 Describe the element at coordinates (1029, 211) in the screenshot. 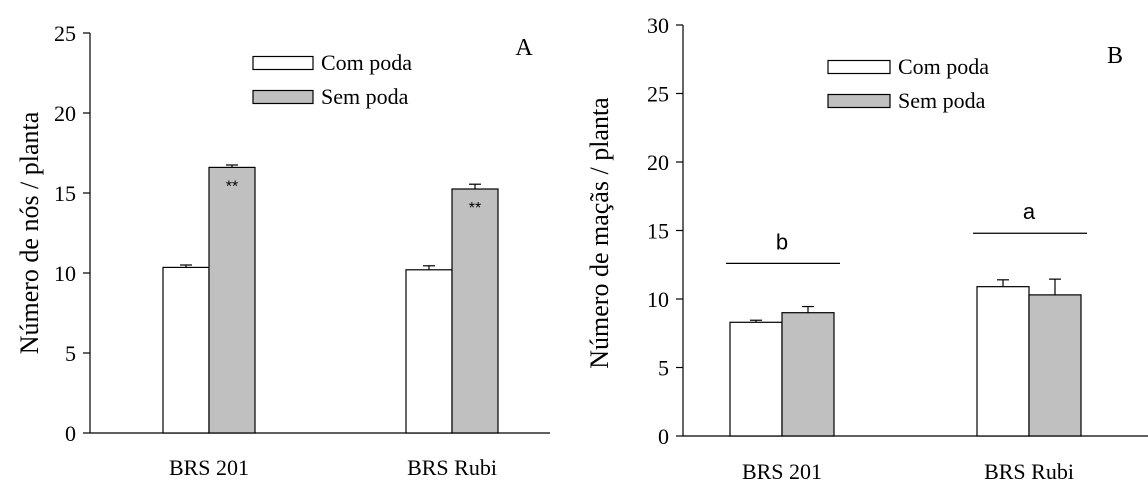

I see `group-letter: a` at that location.